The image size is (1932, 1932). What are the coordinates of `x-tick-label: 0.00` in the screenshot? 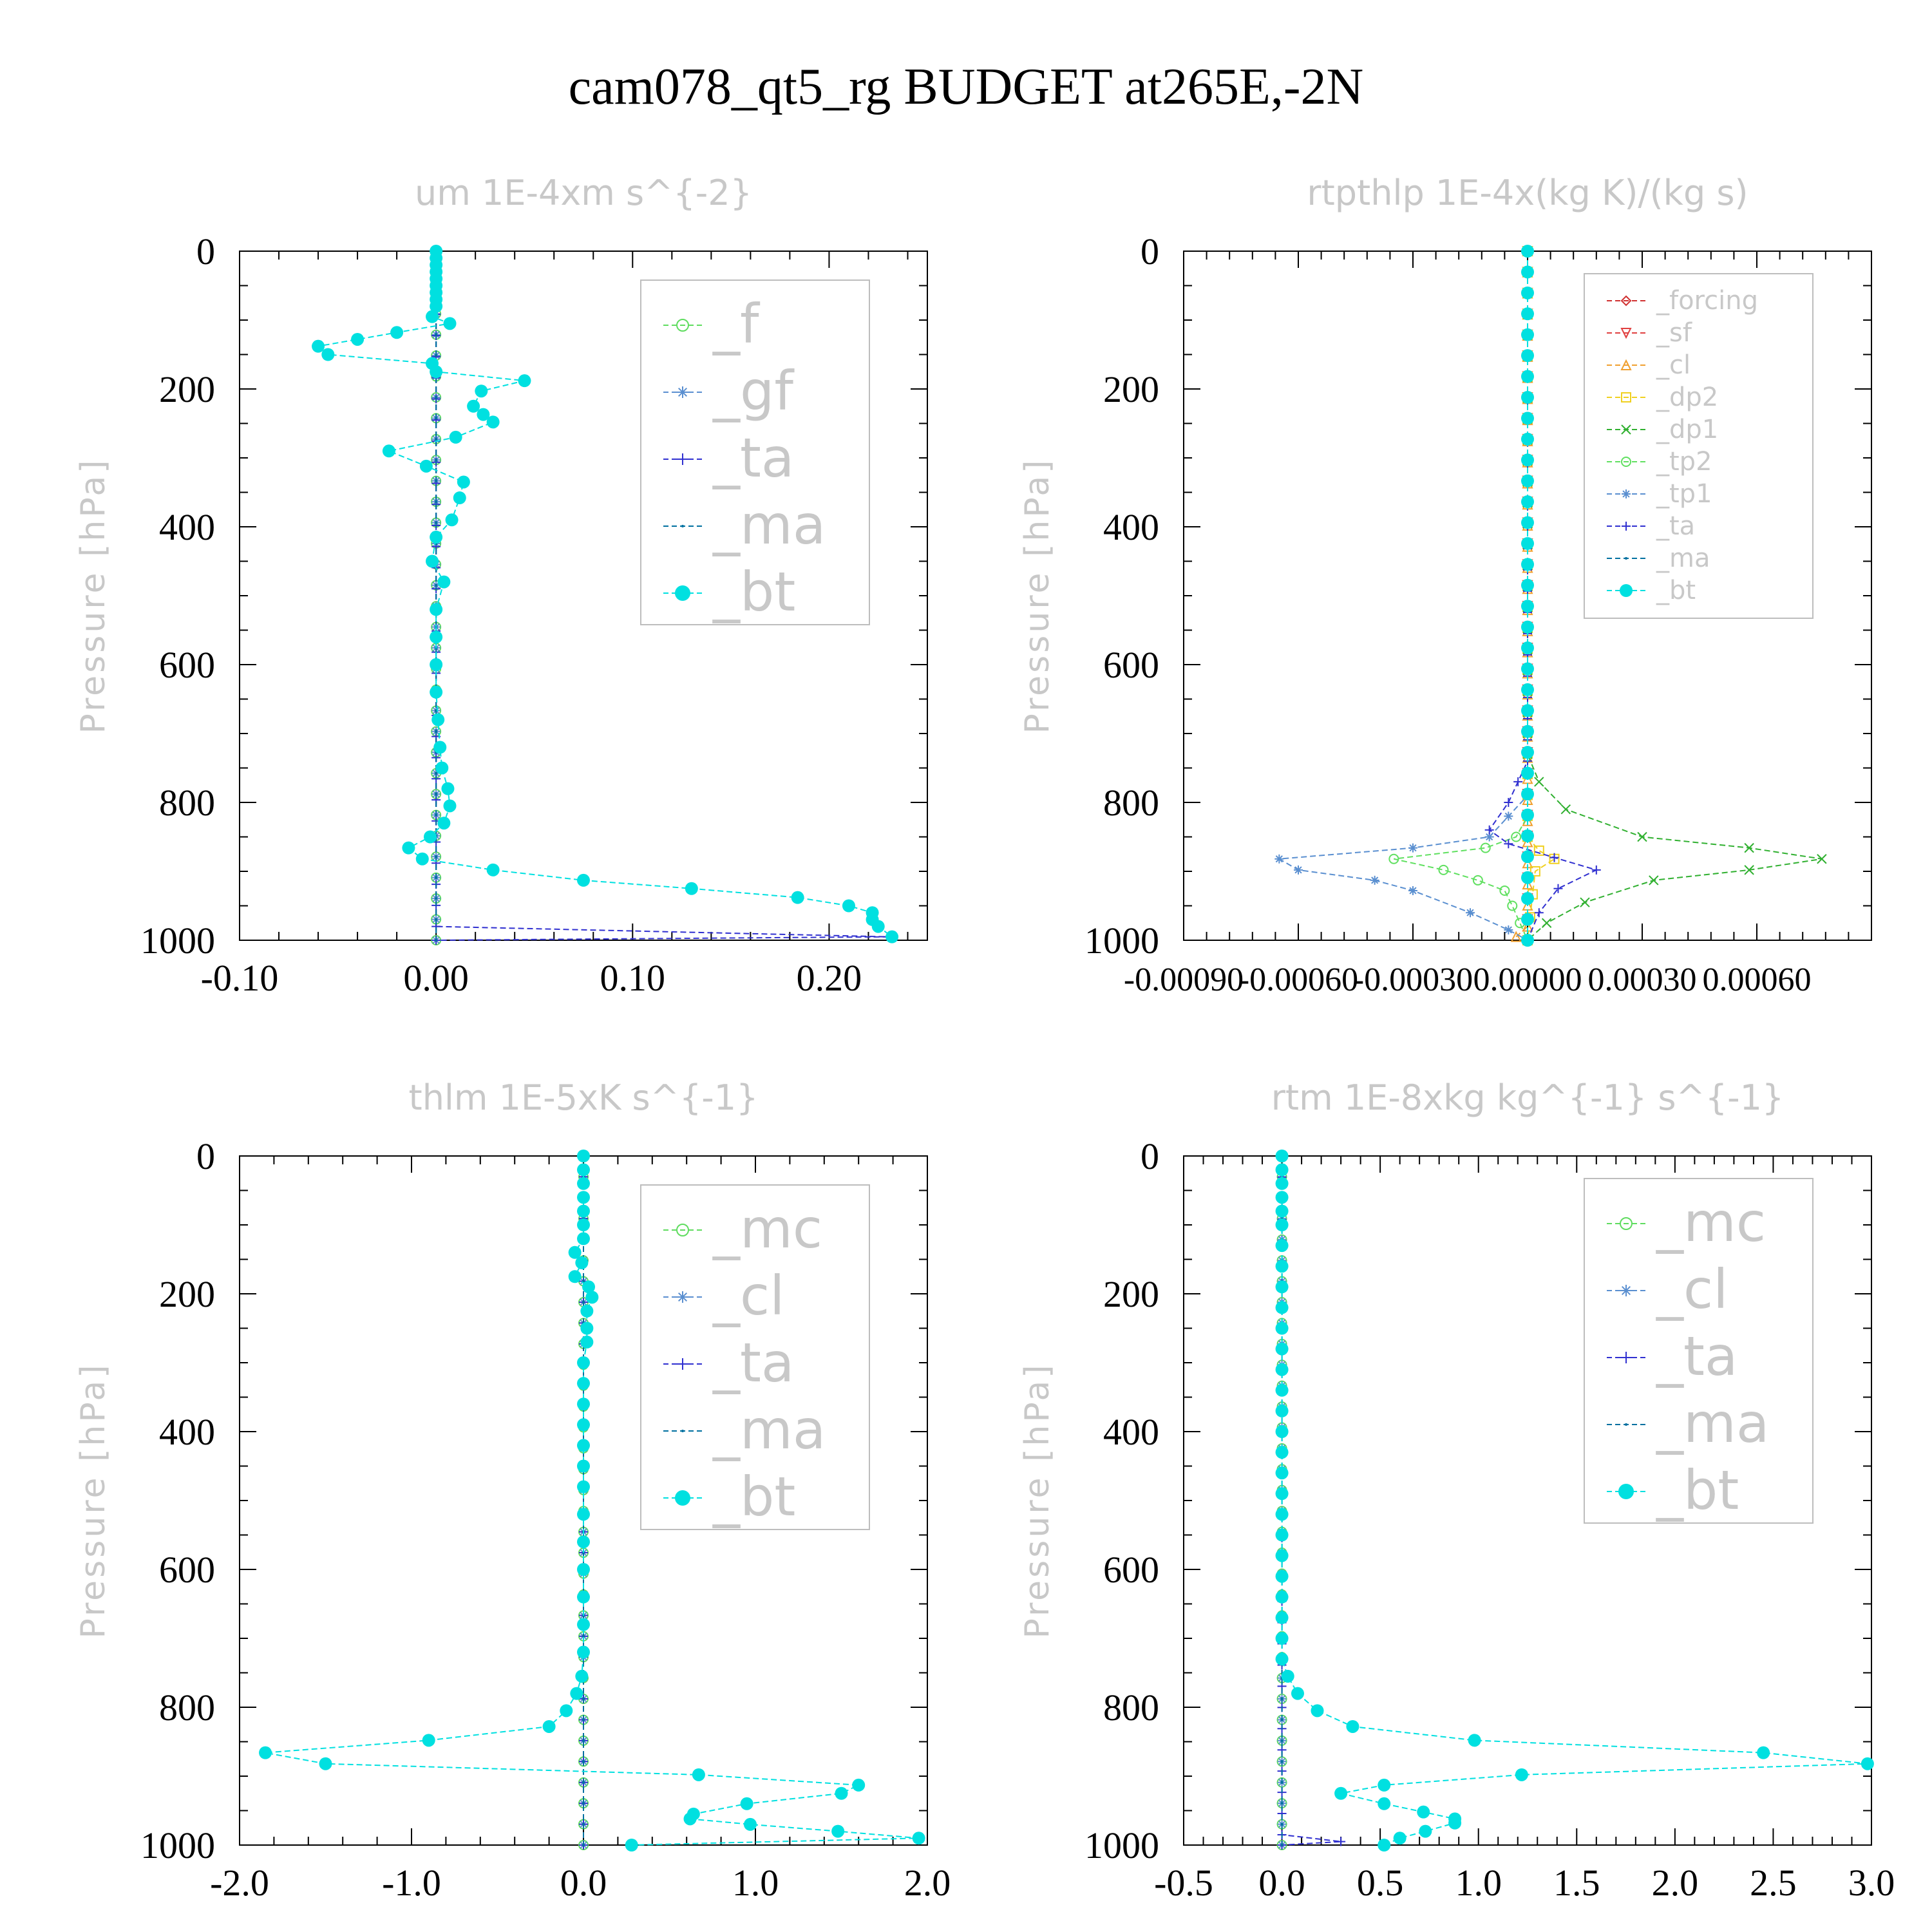 It's located at (436, 978).